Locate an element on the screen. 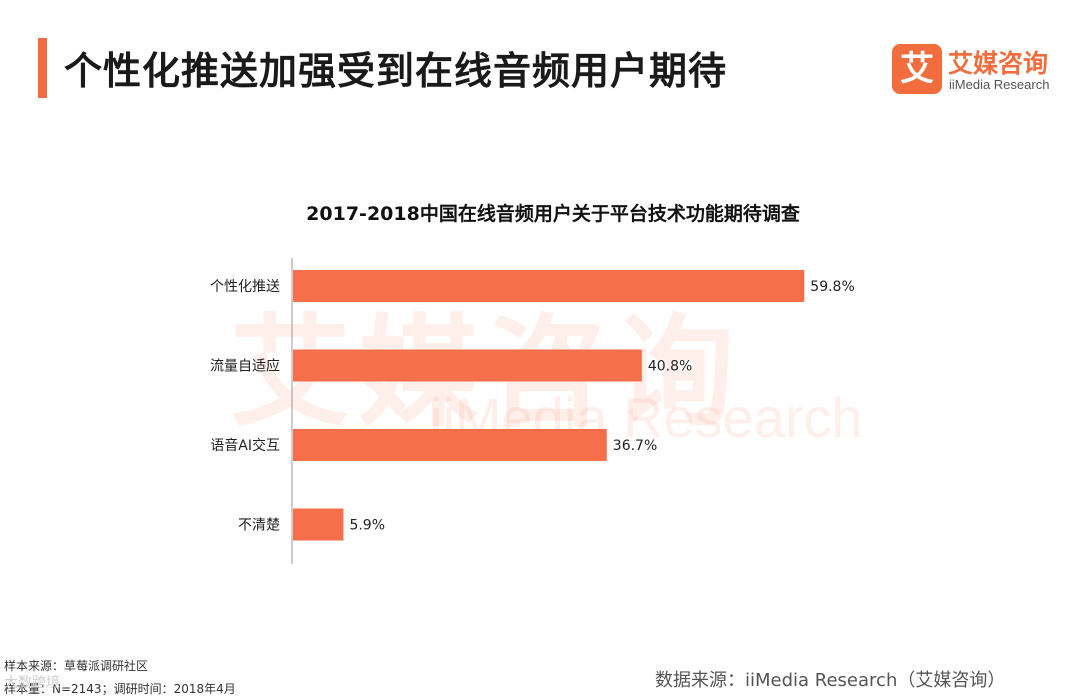 The height and width of the screenshot is (700, 1080). data-label-1: 59.8% is located at coordinates (832, 287).